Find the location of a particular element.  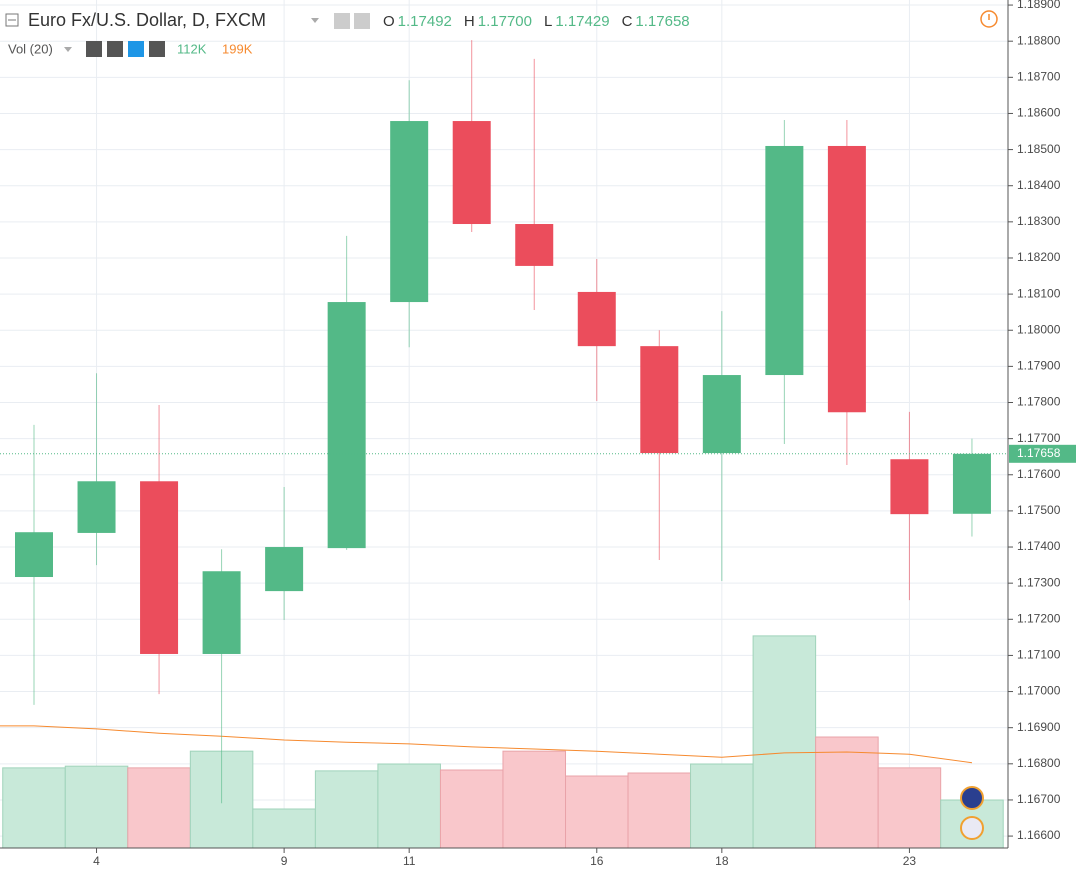

volume-title: Vol (20) is located at coordinates (30, 48).